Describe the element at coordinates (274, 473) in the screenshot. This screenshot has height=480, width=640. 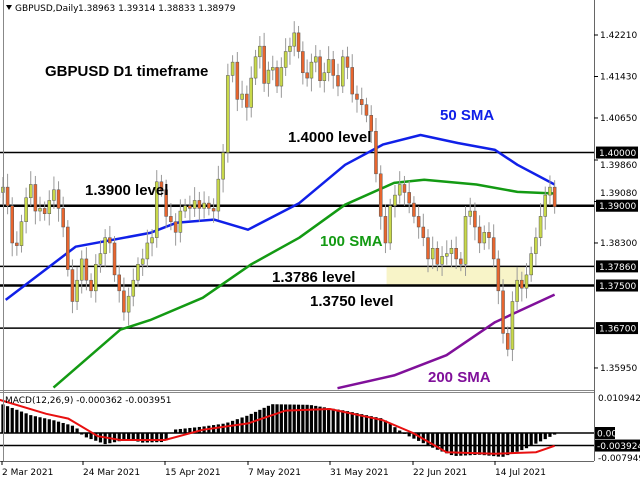
I see `date-tick-label: 7 May 2021` at that location.